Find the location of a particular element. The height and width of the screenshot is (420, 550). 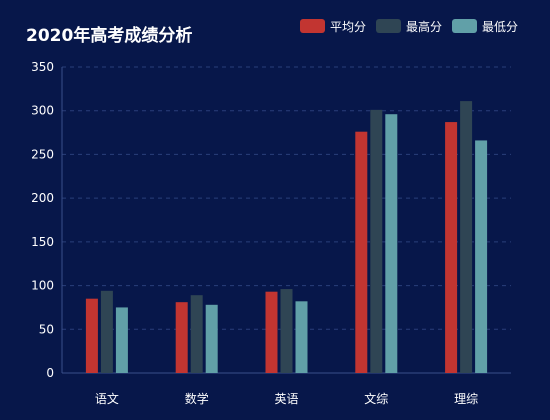

y-tick-label: 250 is located at coordinates (42, 154).